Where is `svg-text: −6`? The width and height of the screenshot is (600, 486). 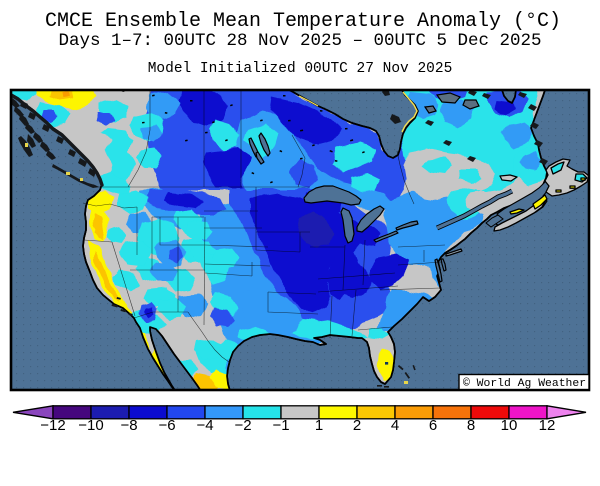
svg-text: −6 is located at coordinates (166, 425).